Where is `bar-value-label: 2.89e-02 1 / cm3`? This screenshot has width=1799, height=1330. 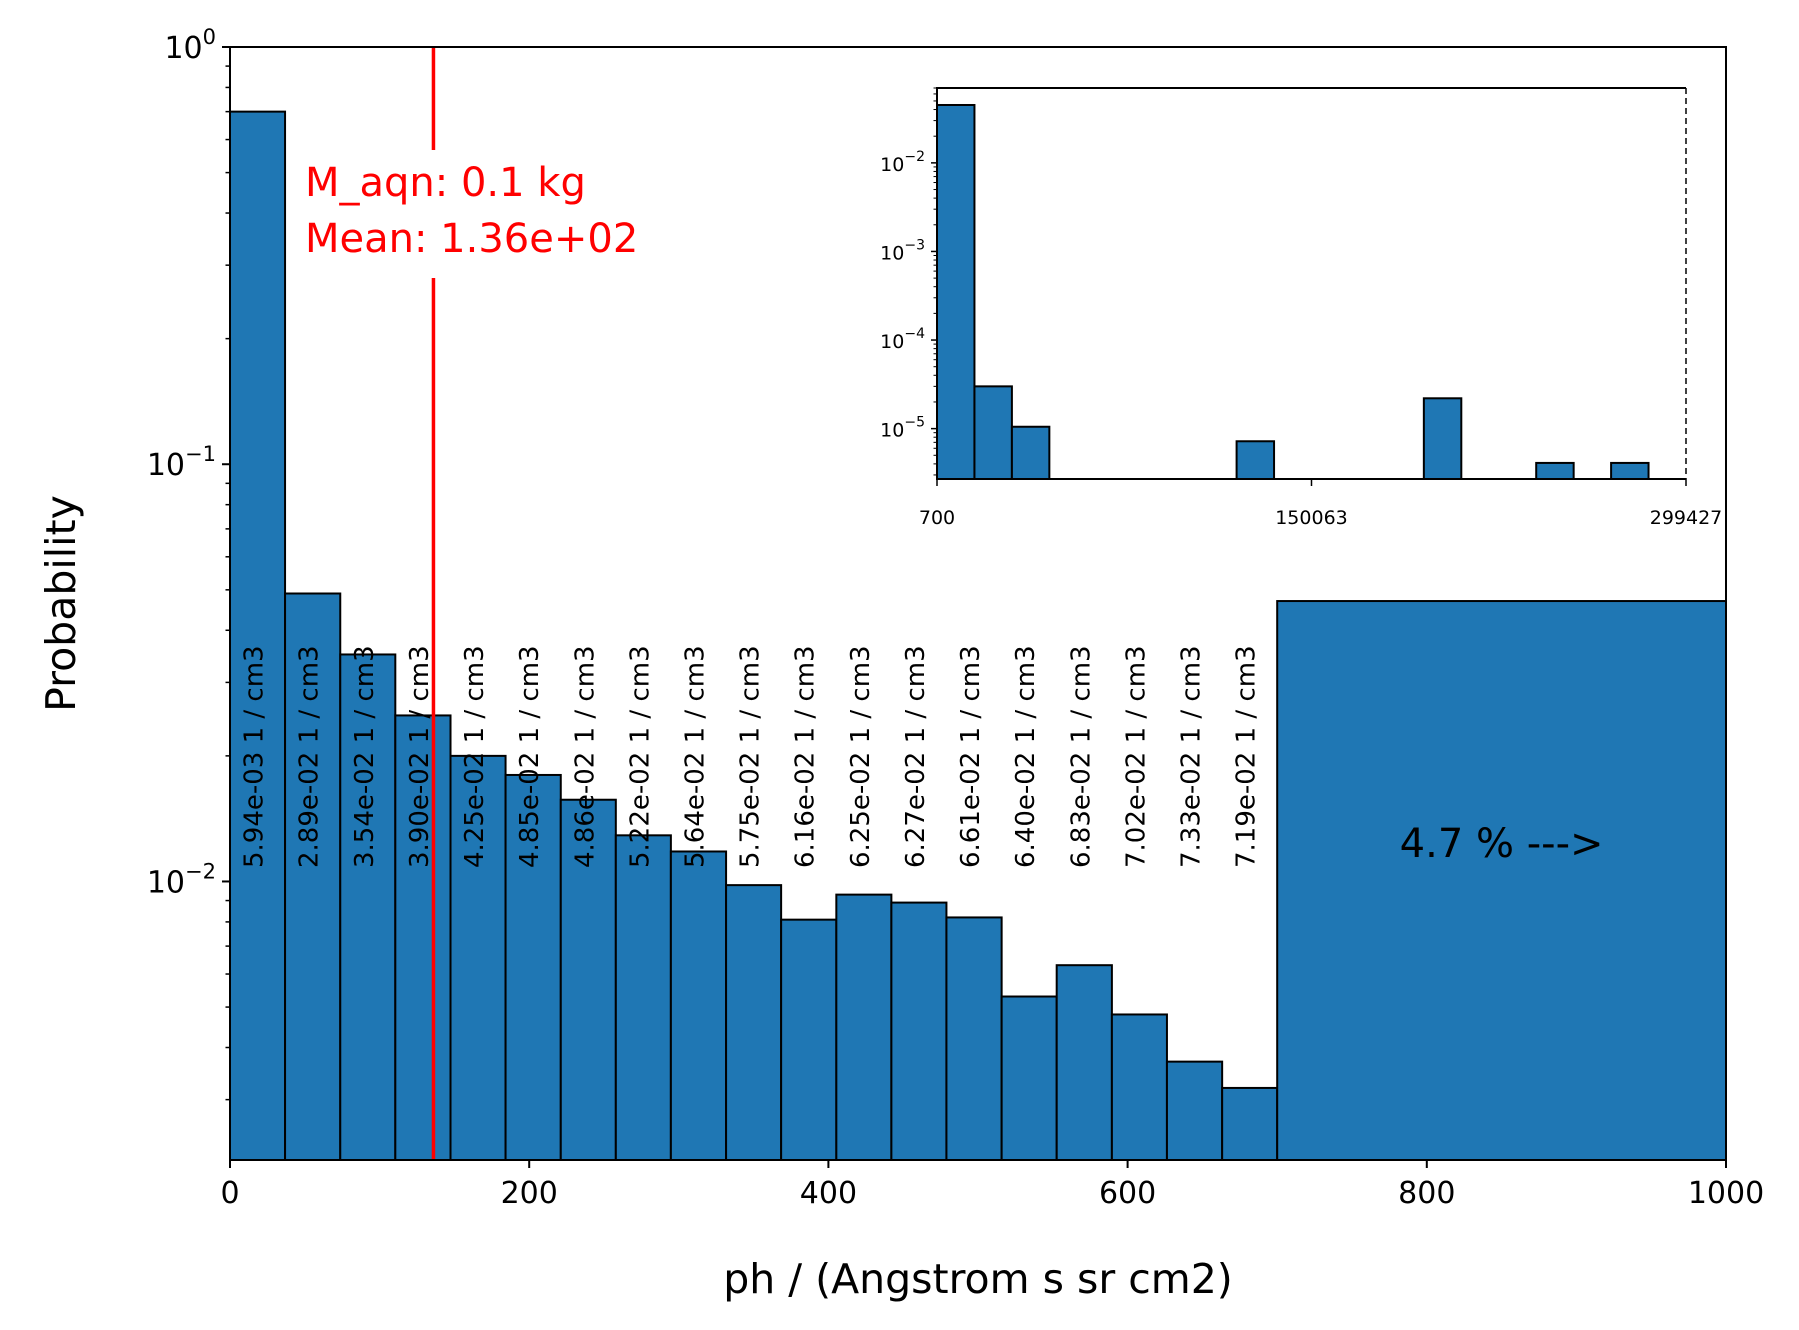 bar-value-label: 2.89e-02 1 / cm3 is located at coordinates (310, 756).